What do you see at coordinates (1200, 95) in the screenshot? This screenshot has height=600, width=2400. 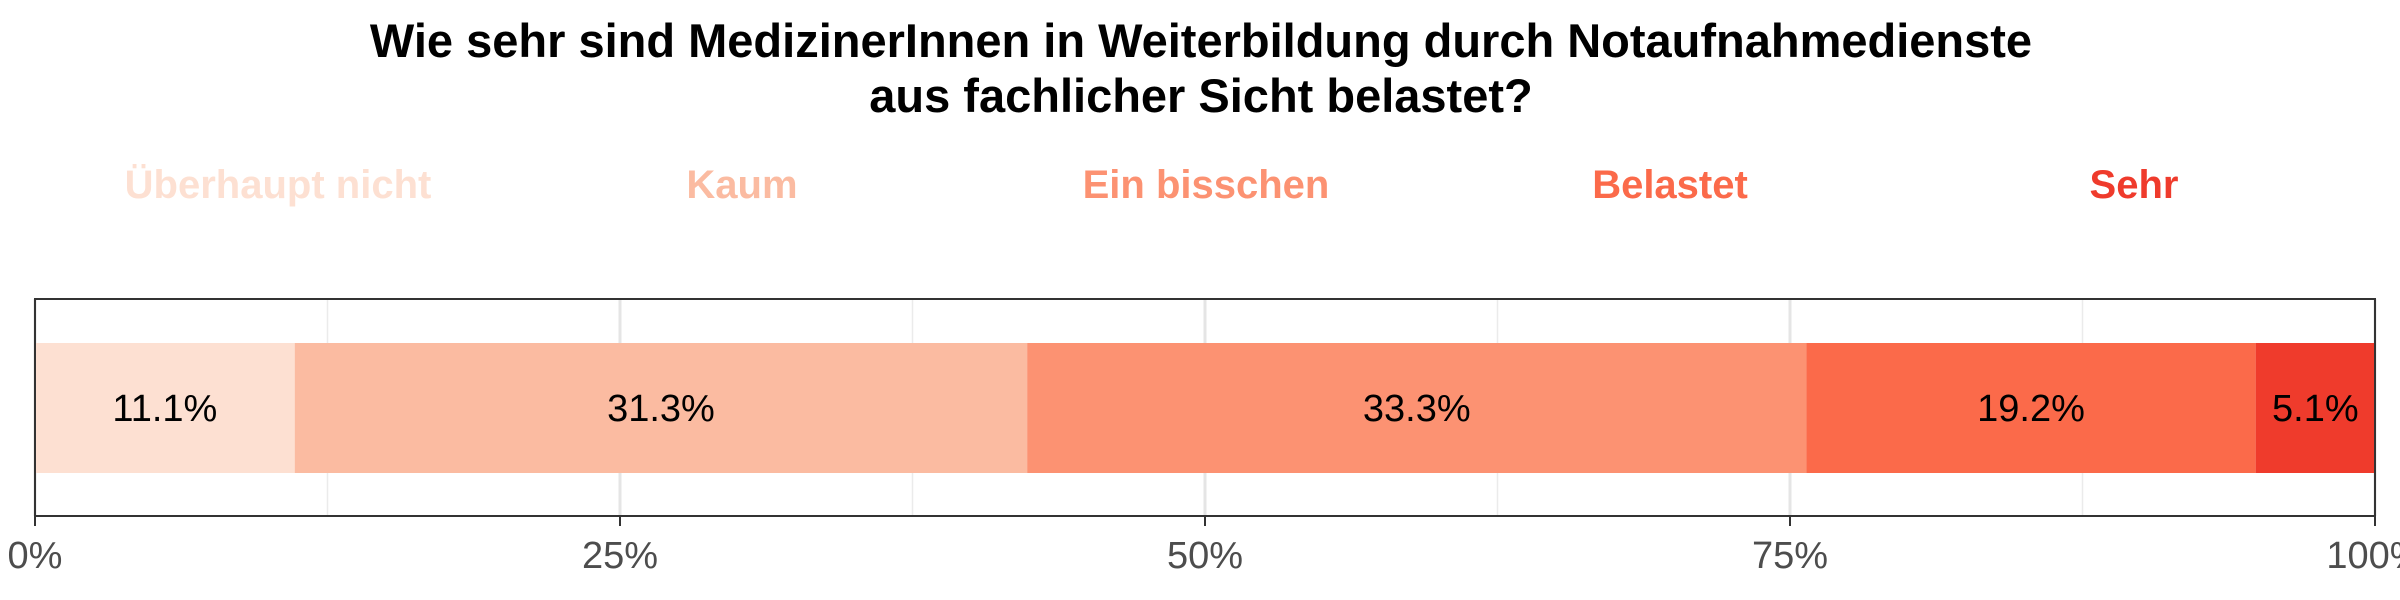 I see `chart-title-line-2: aus fachlicher Sicht belastet?` at bounding box center [1200, 95].